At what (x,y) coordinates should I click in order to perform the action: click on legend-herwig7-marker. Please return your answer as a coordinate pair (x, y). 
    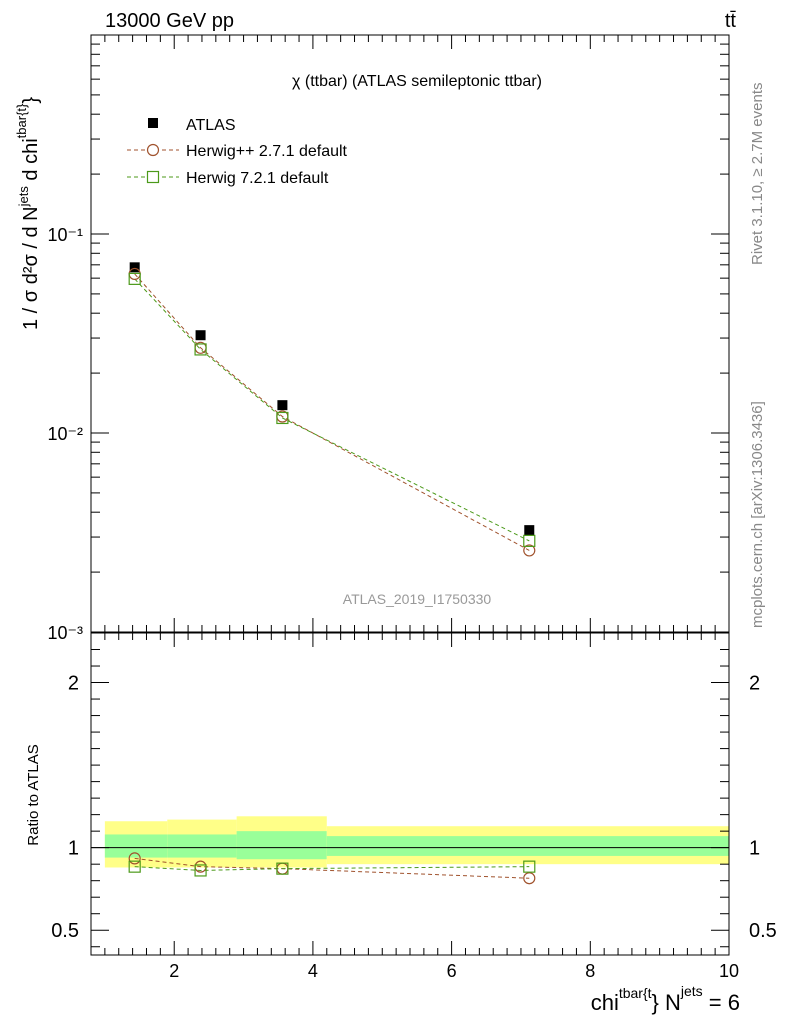
    Looking at the image, I should click on (153, 177).